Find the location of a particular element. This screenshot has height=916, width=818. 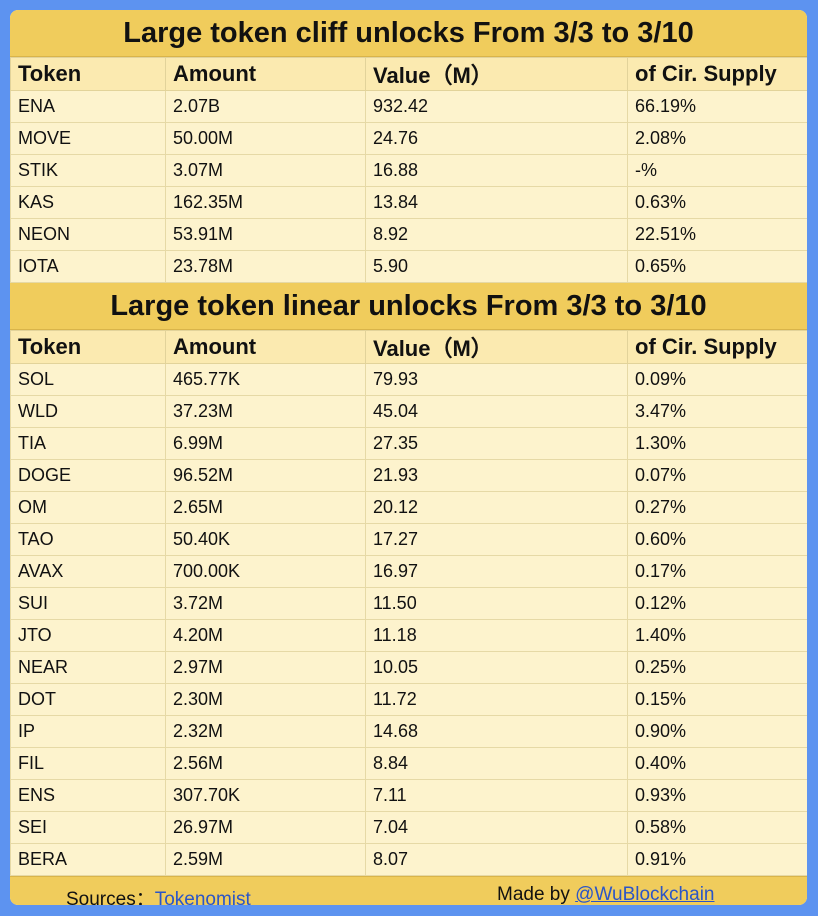

supply-cell: 0.65% is located at coordinates (717, 266).